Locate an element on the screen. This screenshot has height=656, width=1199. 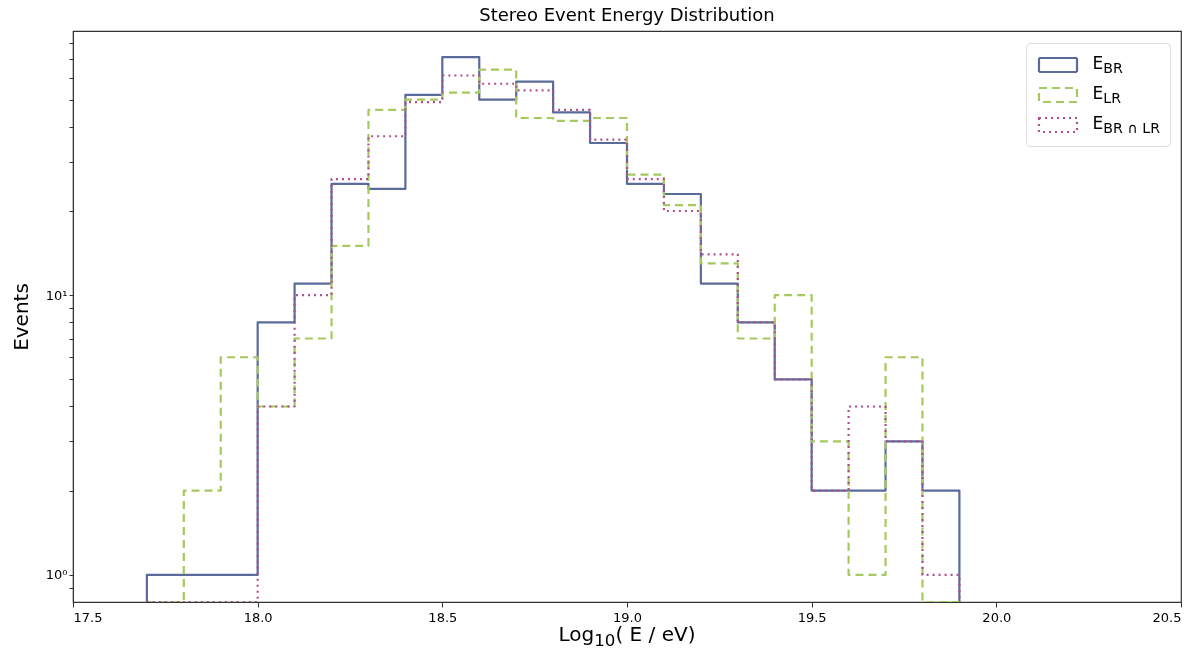
y-tick-label: 10¹ is located at coordinates (56, 295).